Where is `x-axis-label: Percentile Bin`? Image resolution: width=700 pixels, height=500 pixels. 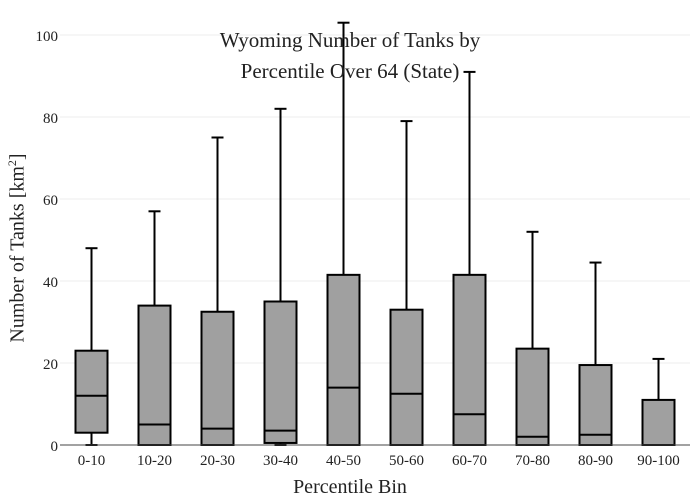
x-axis-label: Percentile Bin is located at coordinates (350, 487).